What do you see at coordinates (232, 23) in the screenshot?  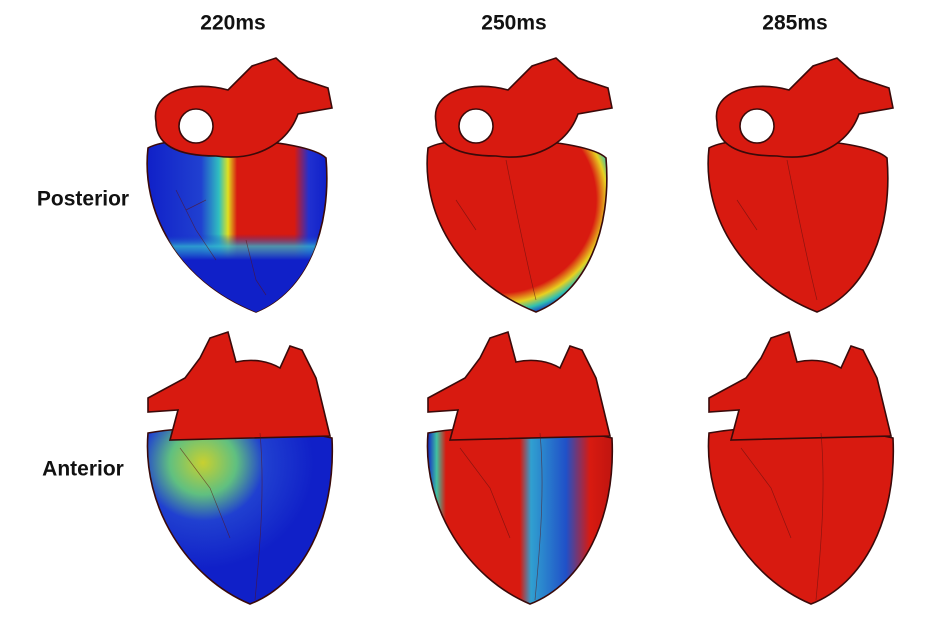 I see `column-label: 220ms` at bounding box center [232, 23].